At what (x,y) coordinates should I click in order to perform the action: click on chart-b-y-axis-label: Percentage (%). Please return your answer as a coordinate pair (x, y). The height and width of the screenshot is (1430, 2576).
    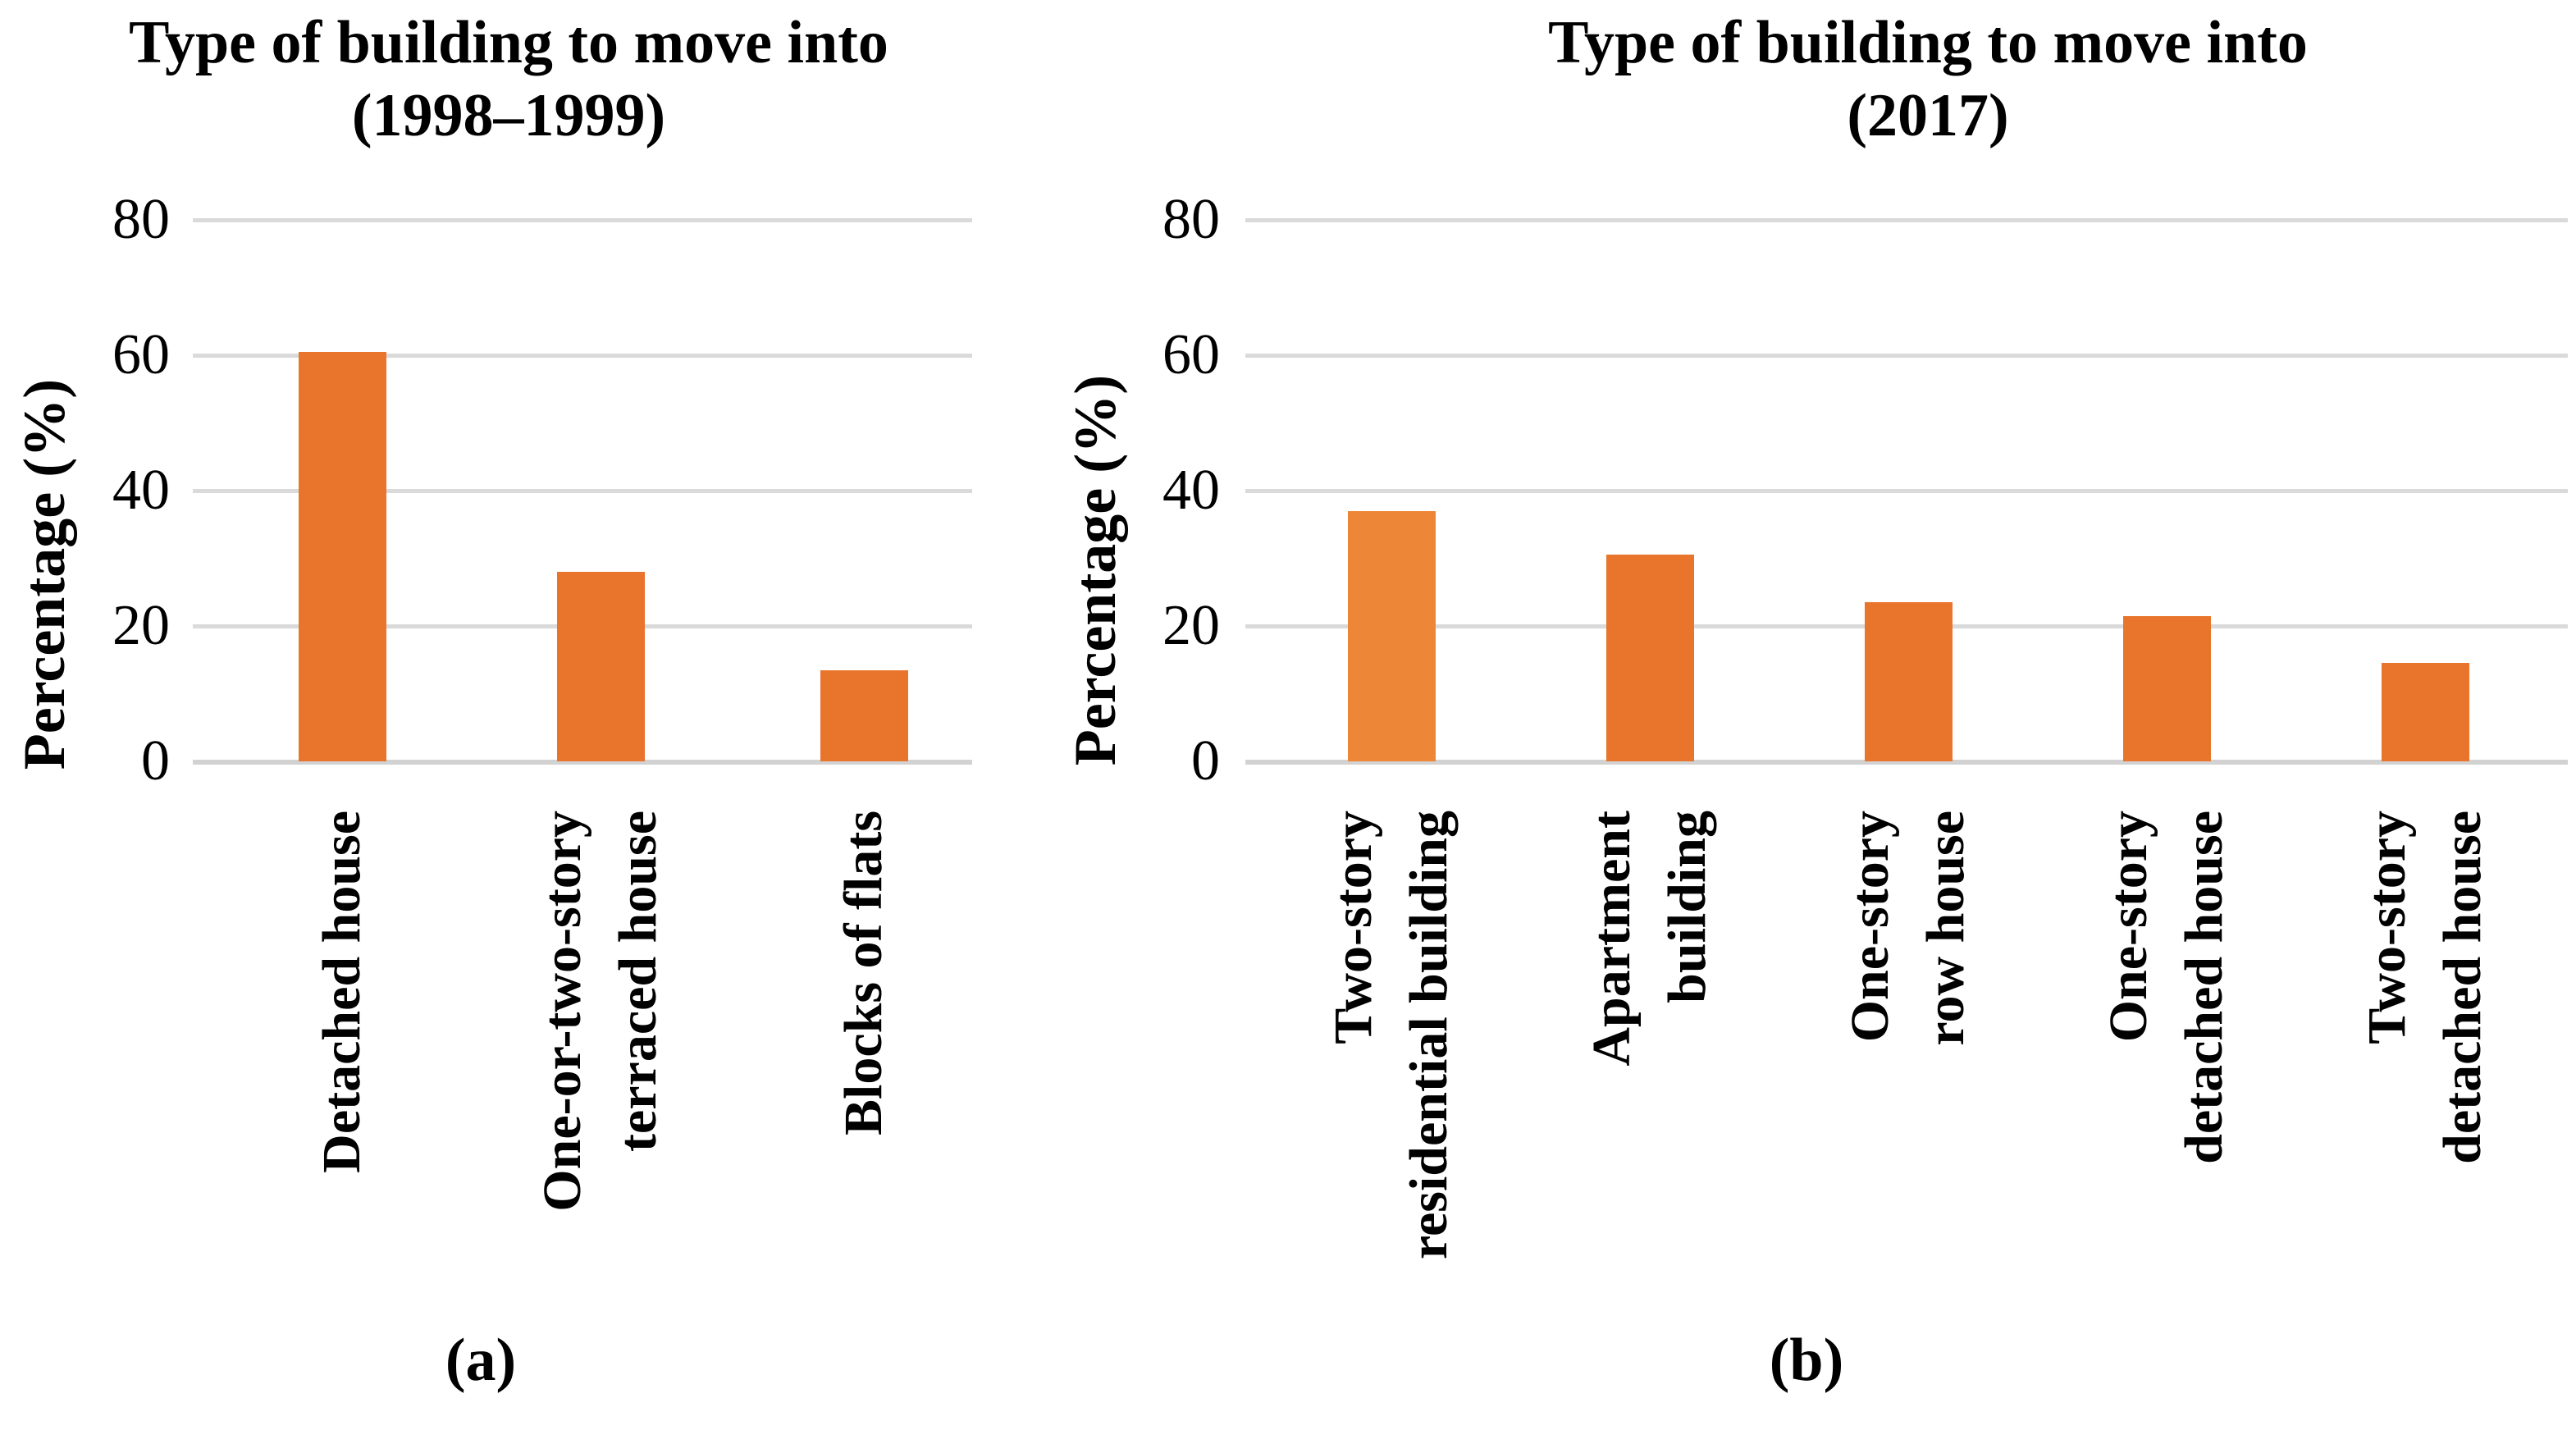
    Looking at the image, I should click on (1095, 570).